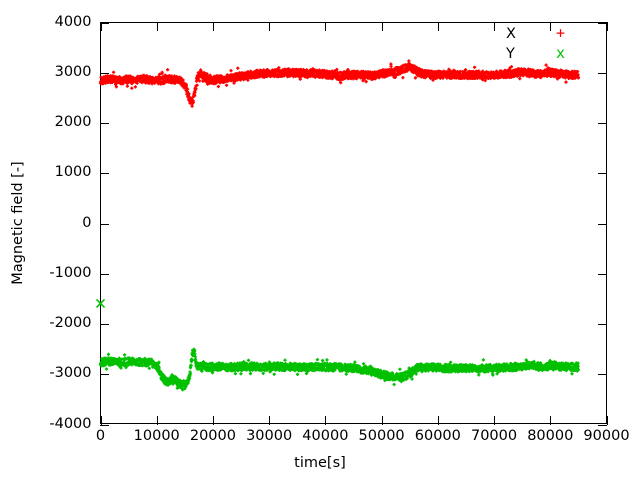 The height and width of the screenshot is (480, 640). I want to click on legend-entry-y: Y x, so click(550, 56).